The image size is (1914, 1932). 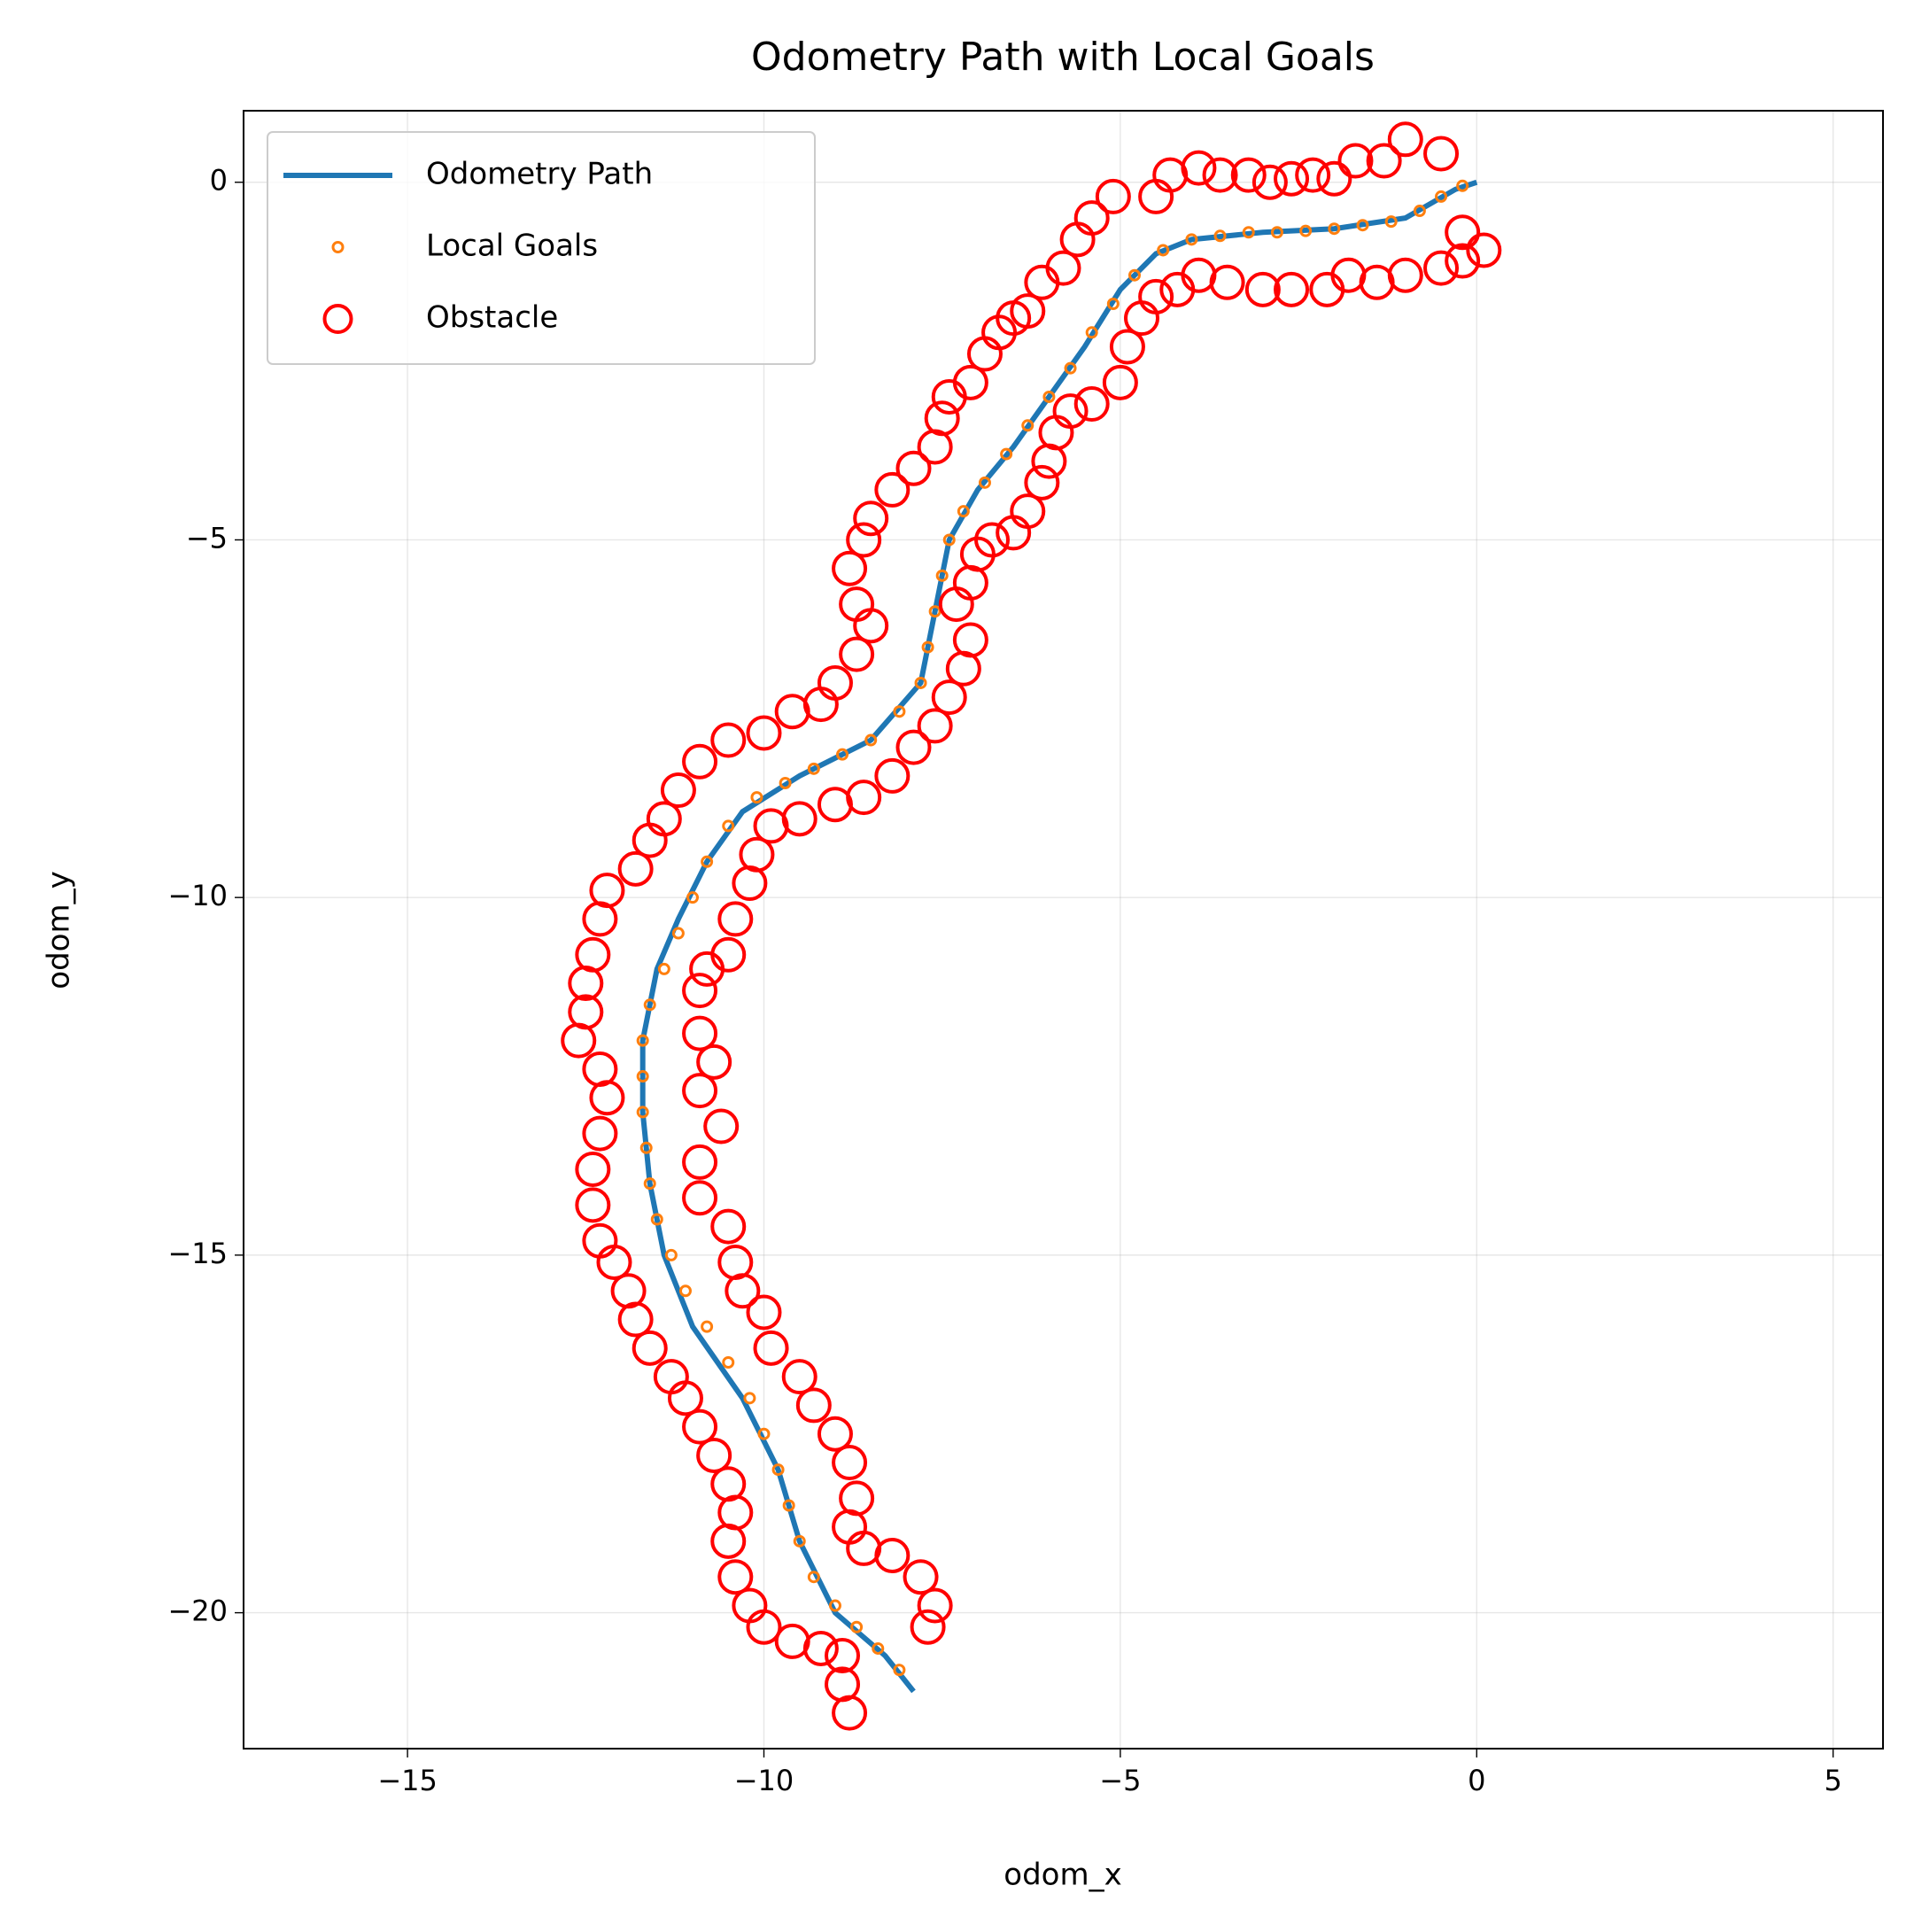 I want to click on x-tick-label: −5, so click(x=1120, y=1780).